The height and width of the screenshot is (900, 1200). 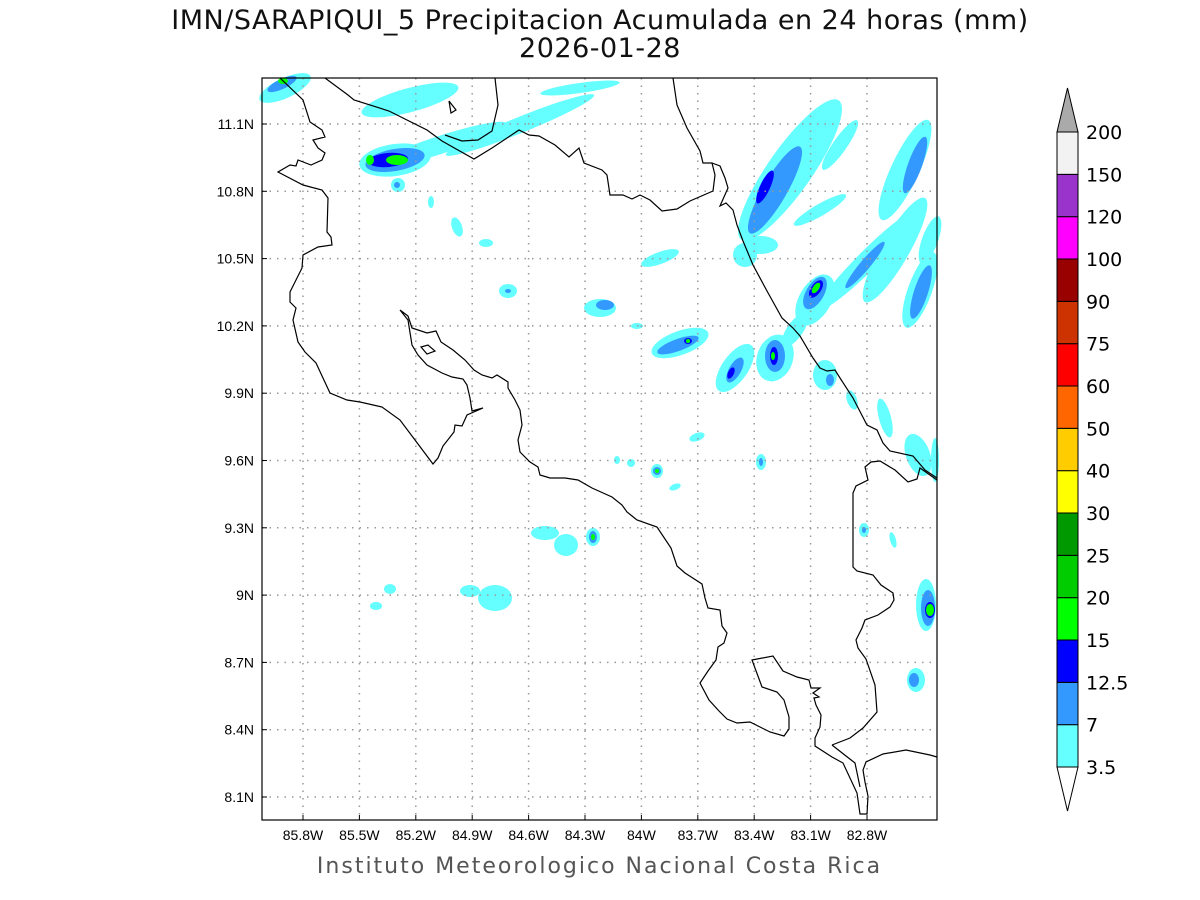 I want to click on x-tick-label: 85.2W, so click(x=416, y=835).